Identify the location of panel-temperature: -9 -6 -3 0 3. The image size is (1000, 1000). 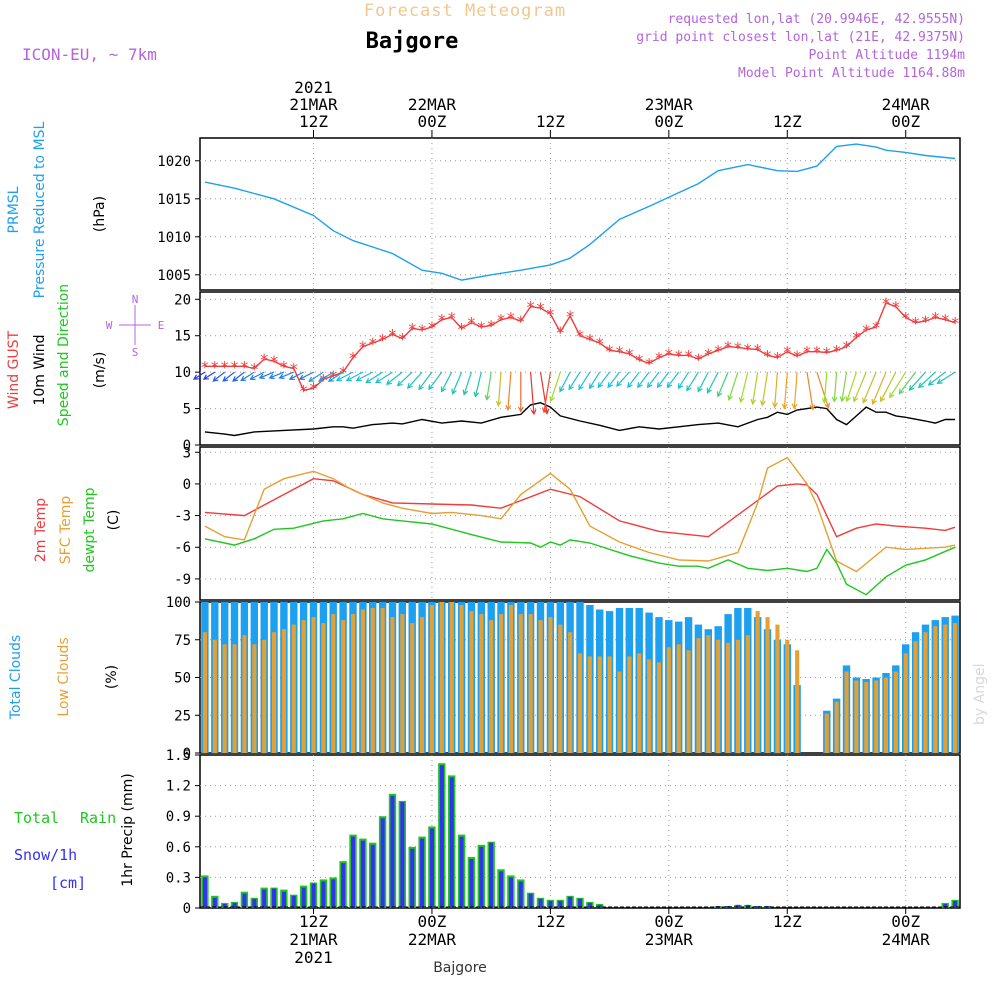
(567, 523).